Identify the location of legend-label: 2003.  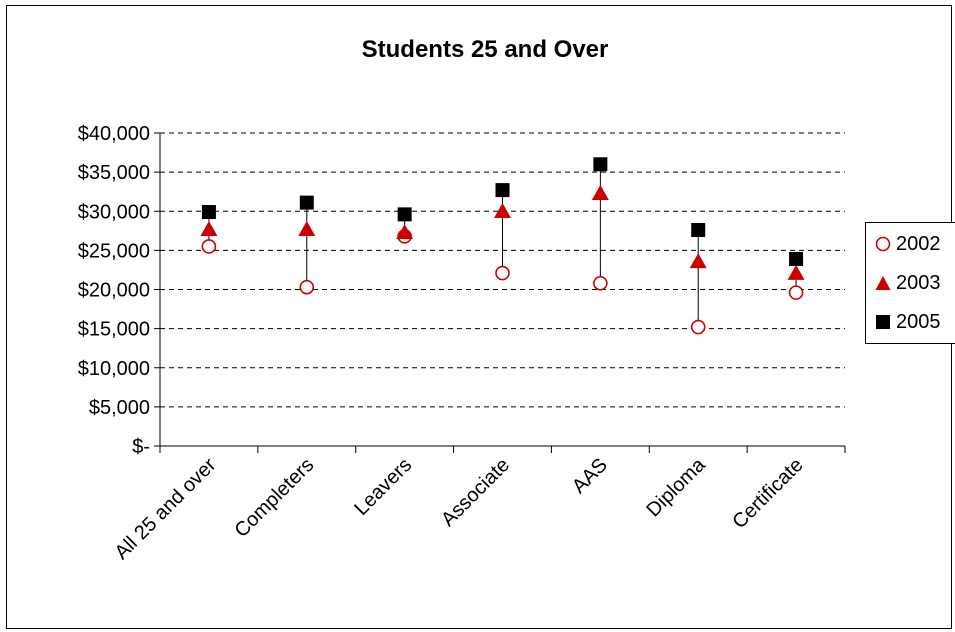
(918, 282).